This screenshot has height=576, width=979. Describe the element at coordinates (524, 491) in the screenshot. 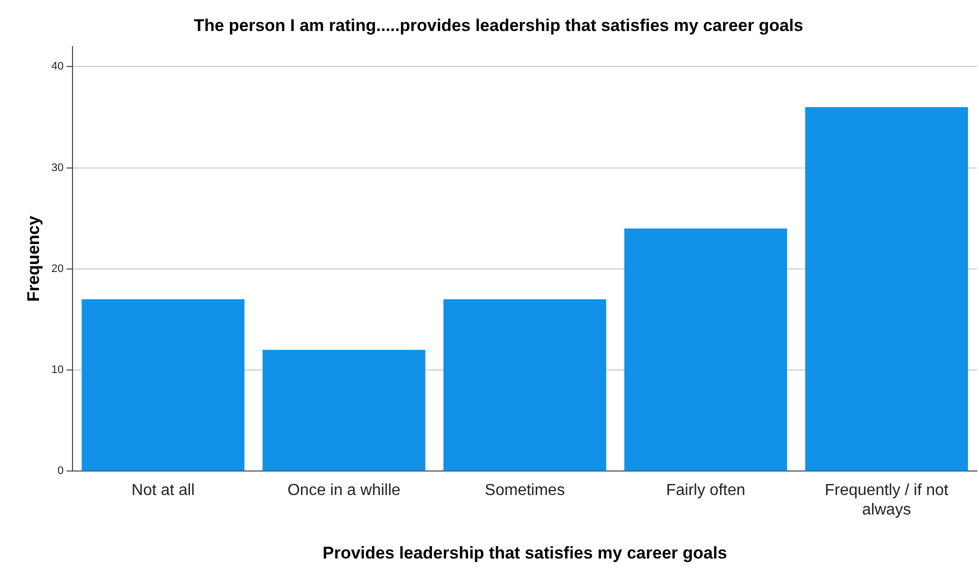

I see `x-tick-label: Sometimes` at that location.